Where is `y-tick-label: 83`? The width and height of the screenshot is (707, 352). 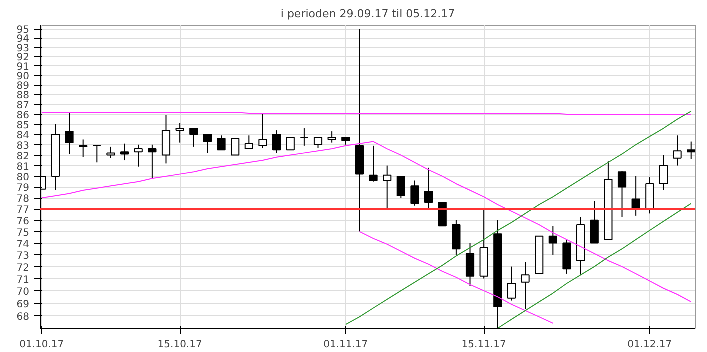
y-tick-label: 83 is located at coordinates (23, 146).